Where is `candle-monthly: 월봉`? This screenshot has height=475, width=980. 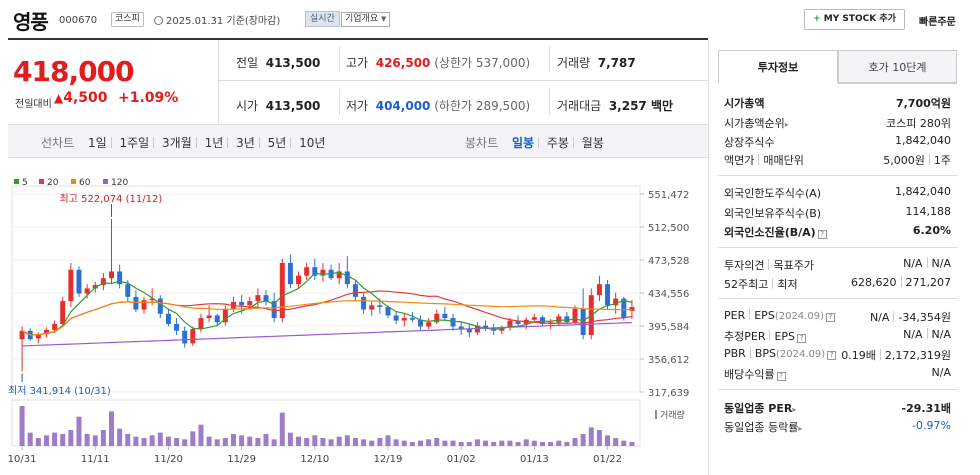
candle-monthly: 월봉 is located at coordinates (592, 143).